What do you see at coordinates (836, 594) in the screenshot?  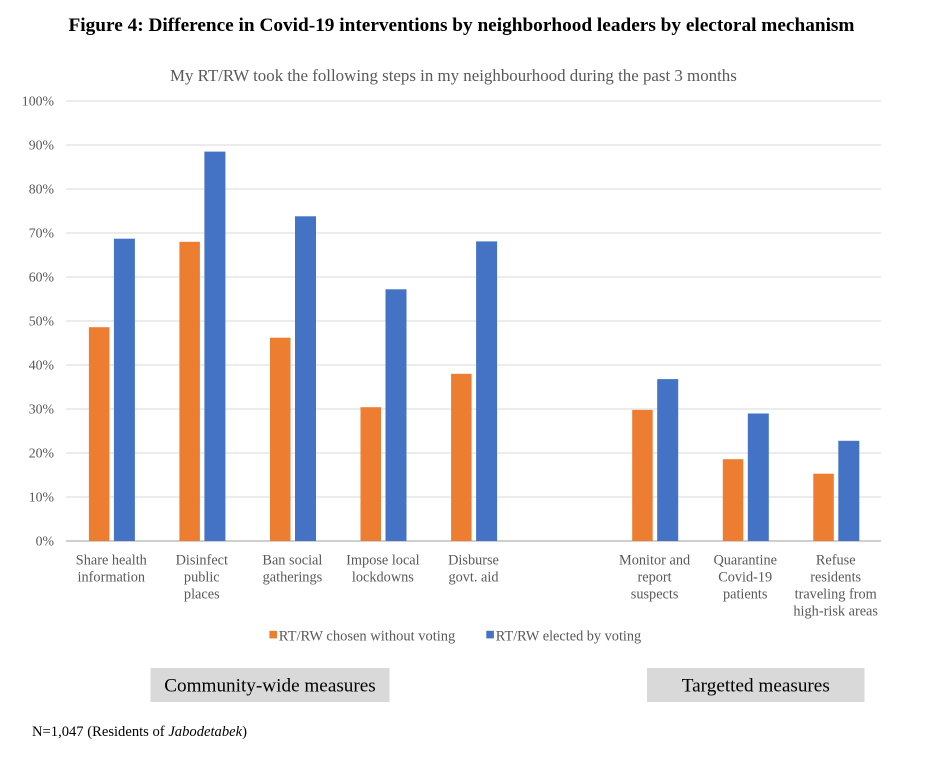 I see `svg-text: traveling from` at bounding box center [836, 594].